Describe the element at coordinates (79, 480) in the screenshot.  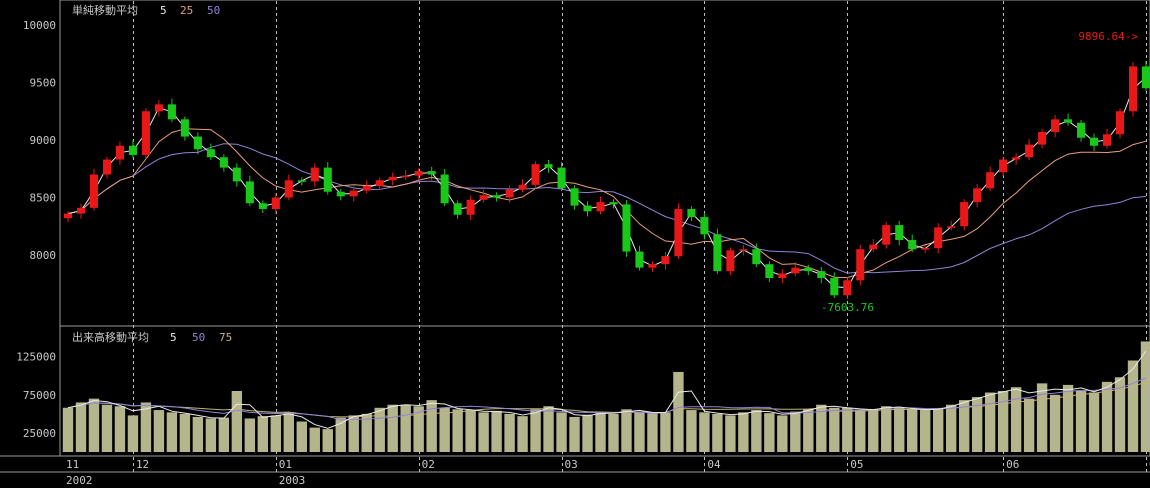
I see `year-label: 2002` at that location.